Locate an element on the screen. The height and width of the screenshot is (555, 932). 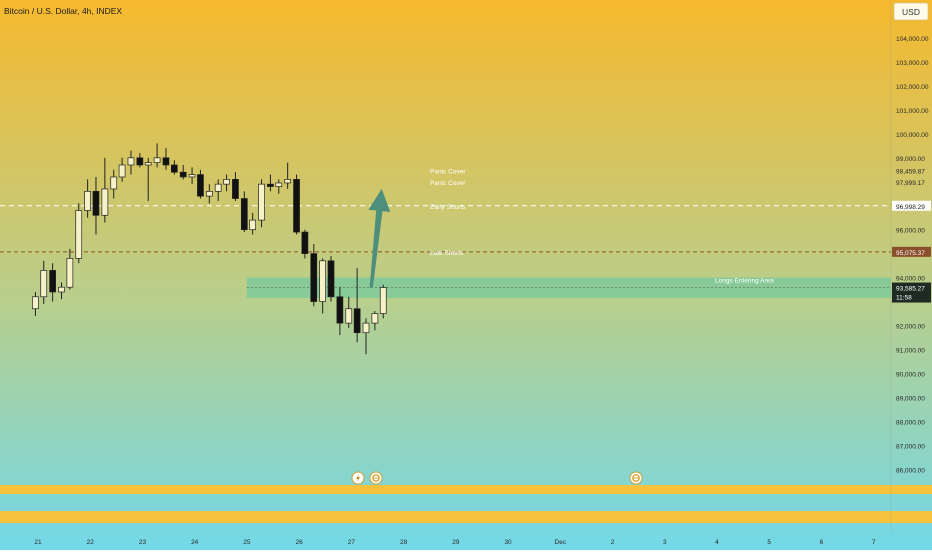
level-label-2: Early Shorts is located at coordinates (448, 207).